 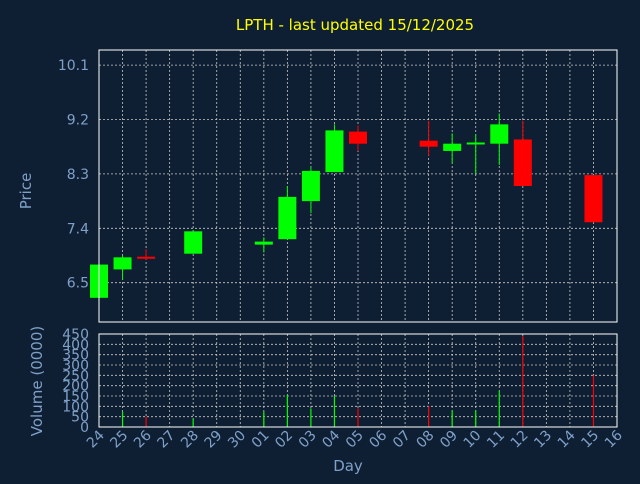 What do you see at coordinates (78, 284) in the screenshot?
I see `price-tick-label: 6.5` at bounding box center [78, 284].